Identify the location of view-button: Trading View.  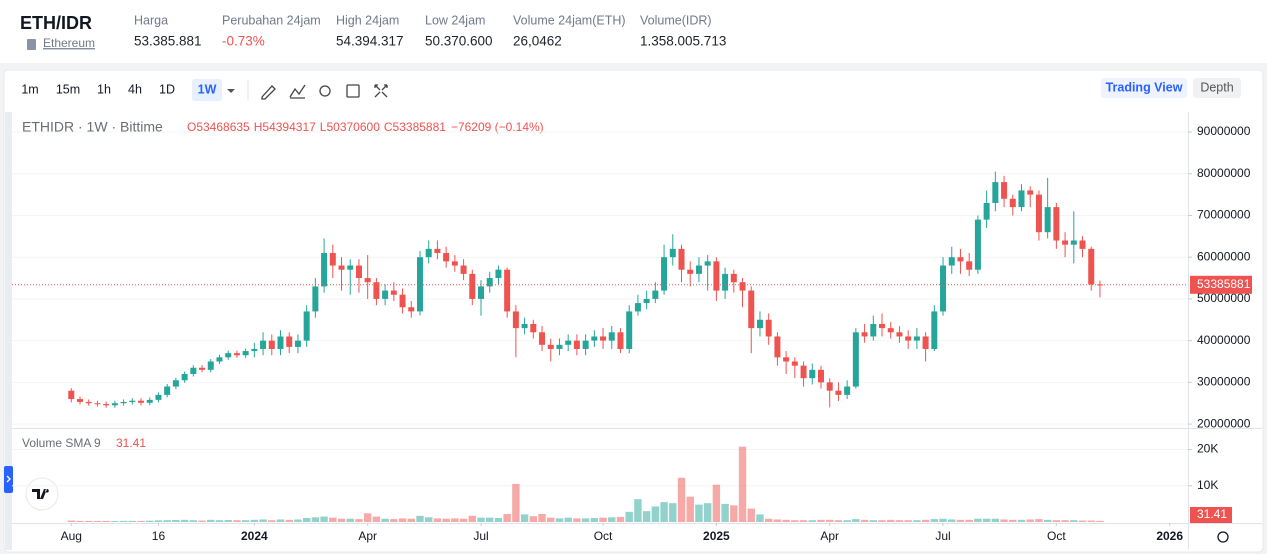
(1144, 87).